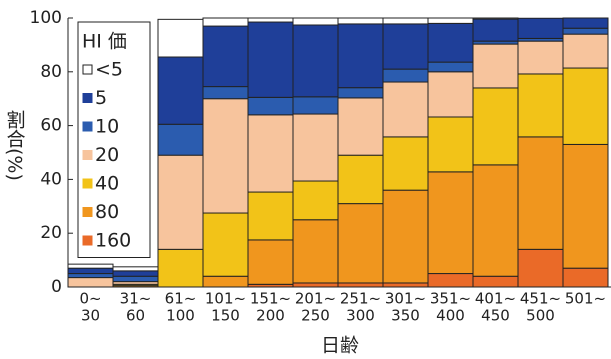 This screenshot has height=359, width=611. I want to click on legend-label: 160, so click(113, 241).